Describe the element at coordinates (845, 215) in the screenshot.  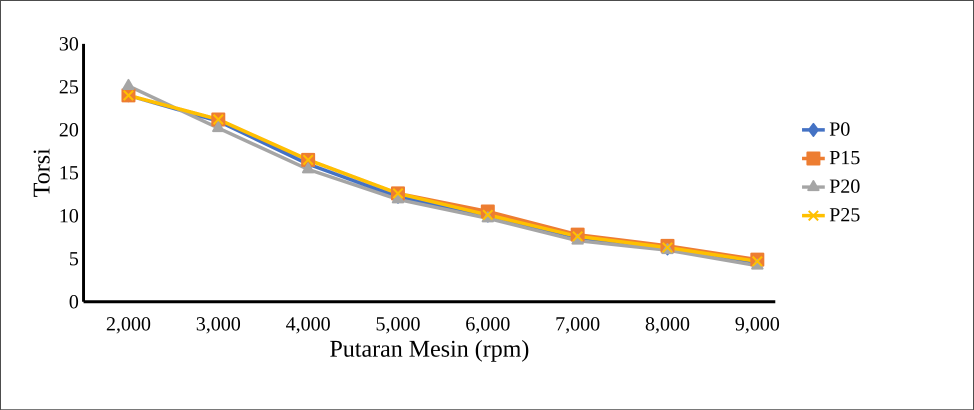
I see `legend-label: P25` at that location.